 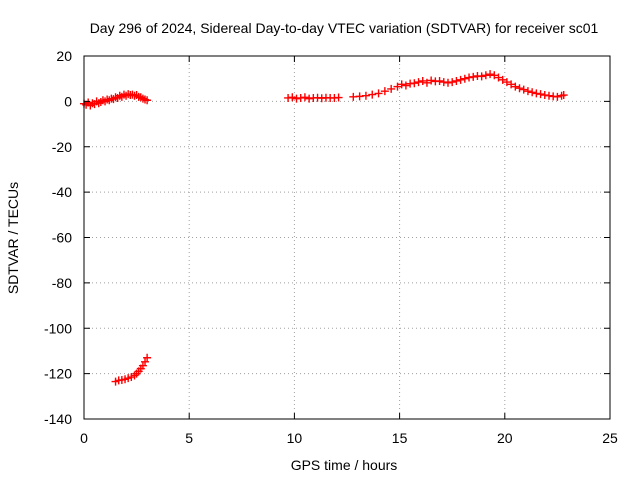 What do you see at coordinates (58, 374) in the screenshot?
I see `y-tick-label: -120` at bounding box center [58, 374].